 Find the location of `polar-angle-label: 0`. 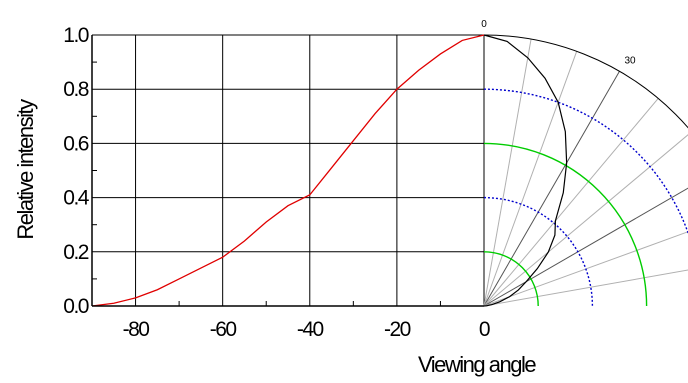

polar-angle-label: 0 is located at coordinates (484, 24).